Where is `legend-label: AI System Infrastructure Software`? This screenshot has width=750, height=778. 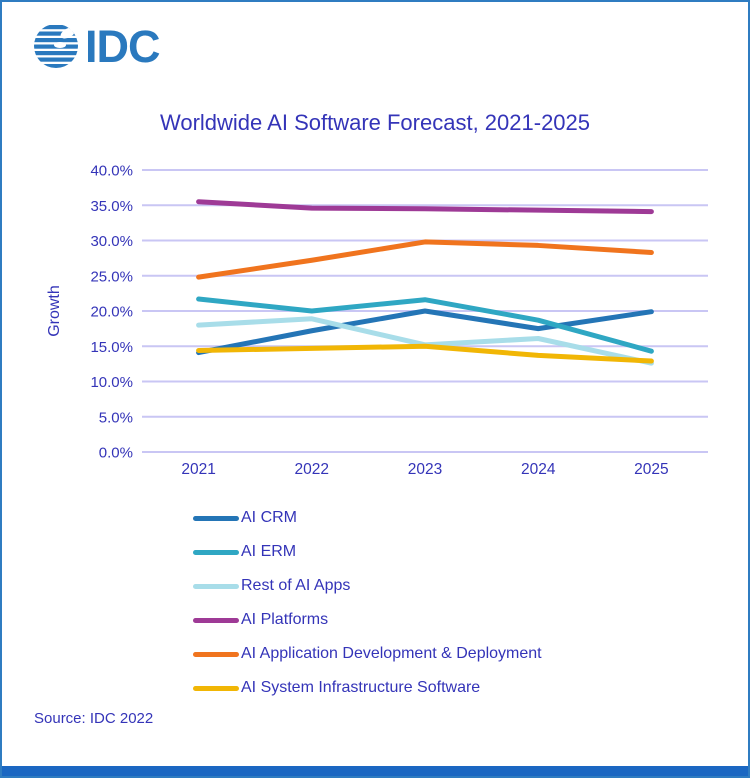 legend-label: AI System Infrastructure Software is located at coordinates (361, 687).